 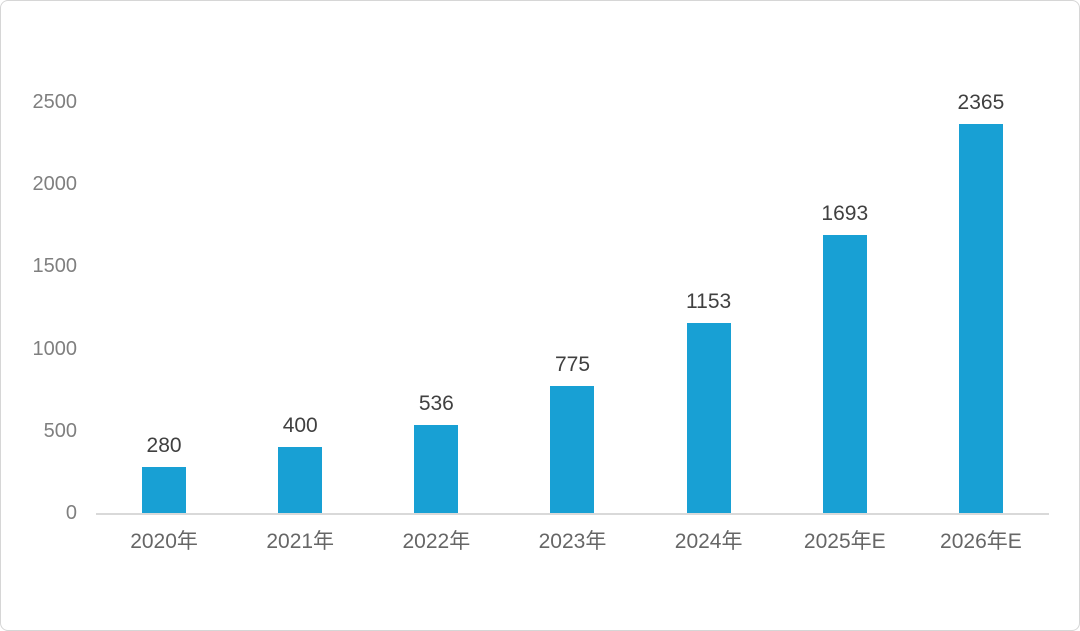 What do you see at coordinates (572, 364) in the screenshot?
I see `bar-value-label: 775` at bounding box center [572, 364].